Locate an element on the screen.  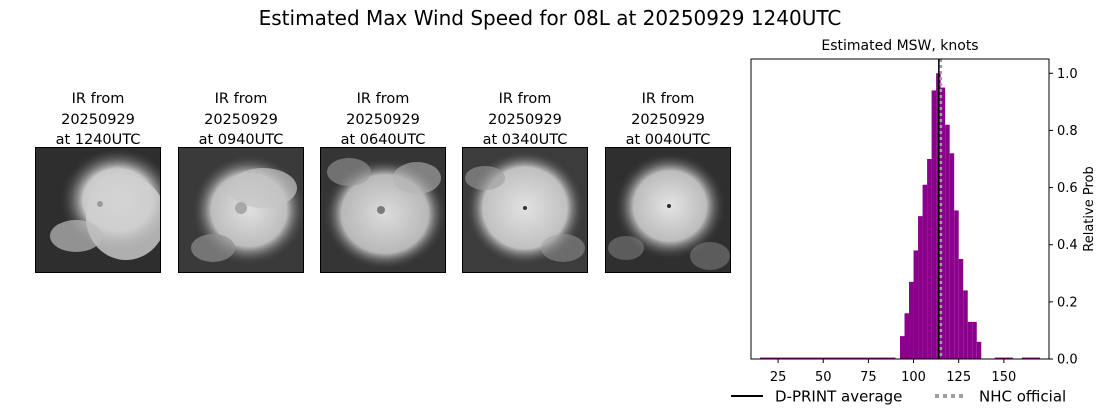
y-tick-label: 0.8 is located at coordinates (1067, 131).